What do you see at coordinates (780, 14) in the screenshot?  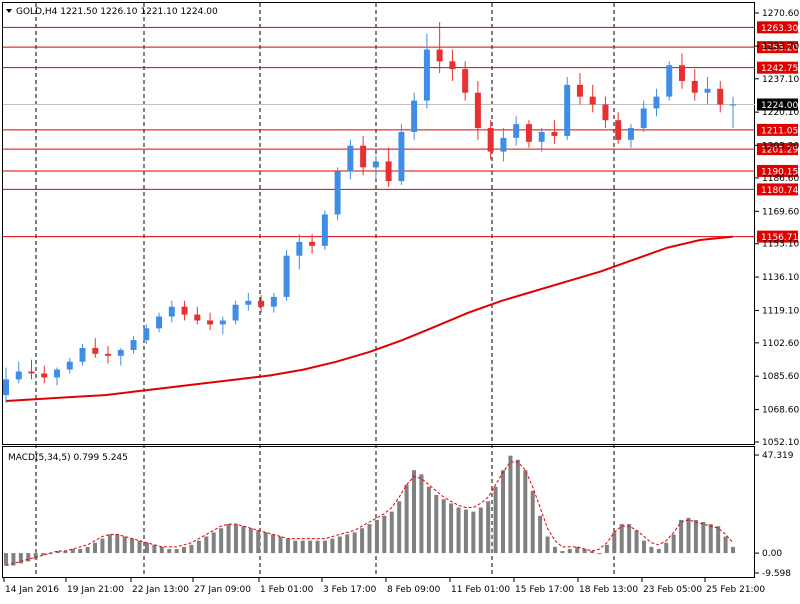 I see `y-tick-label: 1270.60` at bounding box center [780, 14].